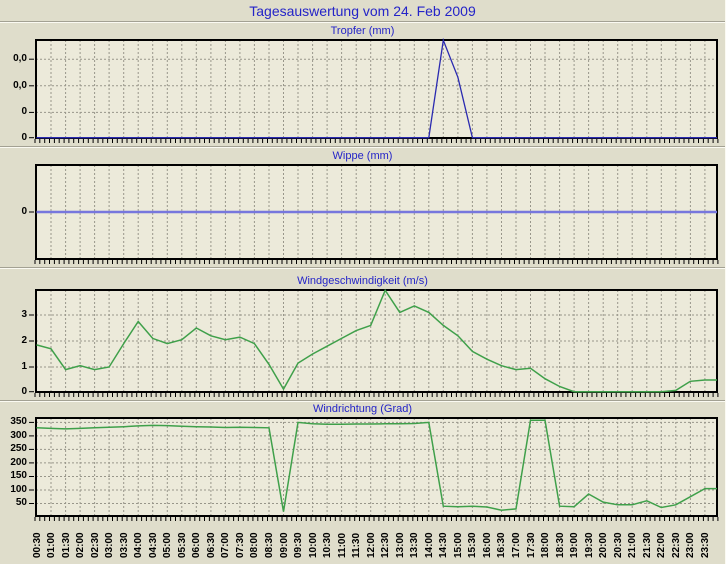  What do you see at coordinates (362, 11) in the screenshot?
I see `page-title: Tagesauswertung vom 24. Feb 2009` at bounding box center [362, 11].